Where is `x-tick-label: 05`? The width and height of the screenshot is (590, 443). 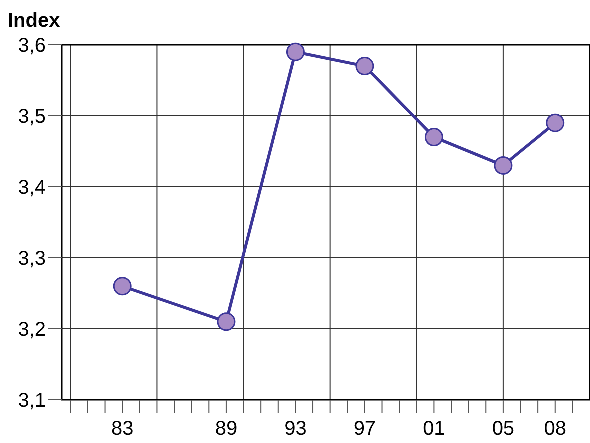
x-tick-label: 05 is located at coordinates (503, 429).